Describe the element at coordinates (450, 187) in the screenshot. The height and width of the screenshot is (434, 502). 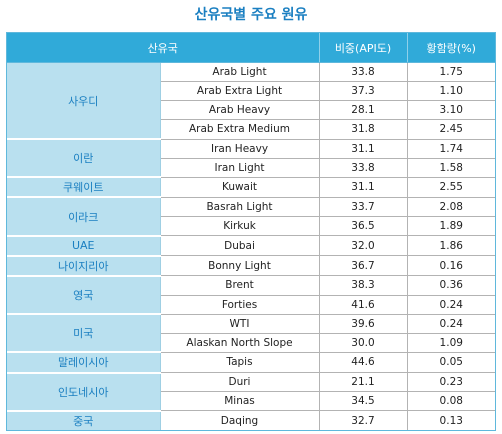
I see `sulfur-content-cell: 2.55` at that location.